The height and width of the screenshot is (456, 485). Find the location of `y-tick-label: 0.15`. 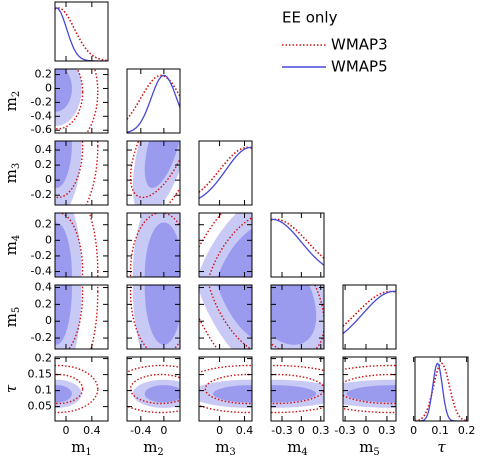

y-tick-label: 0.15 is located at coordinates (40, 374).